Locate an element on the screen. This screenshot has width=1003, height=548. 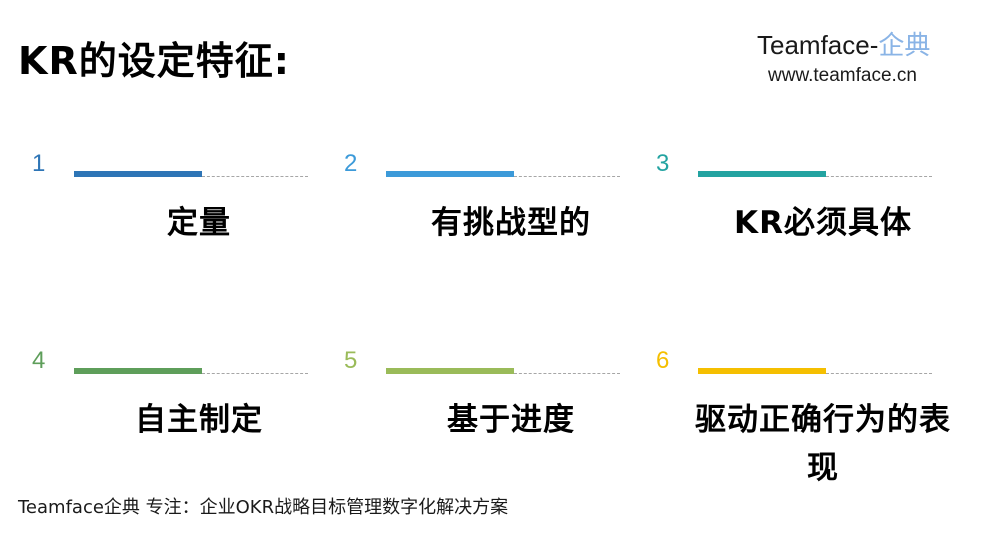
kr-label-5: 基于进度 is located at coordinates (511, 420).